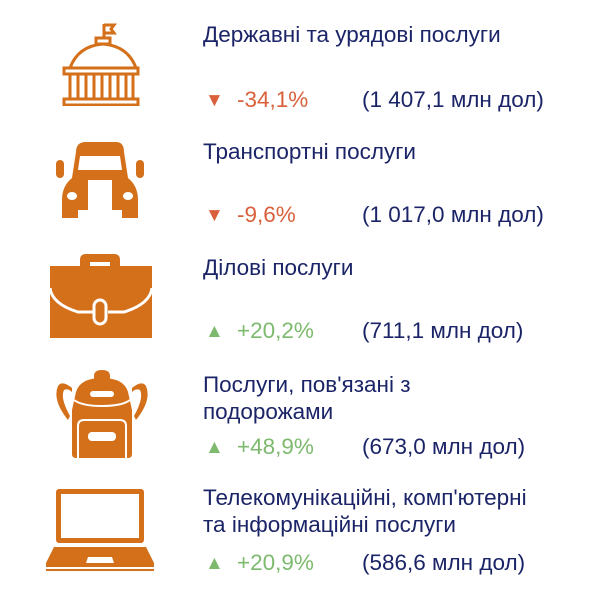 The height and width of the screenshot is (589, 610). Describe the element at coordinates (453, 214) in the screenshot. I see `amount: (1 017,0 млн дол)` at that location.